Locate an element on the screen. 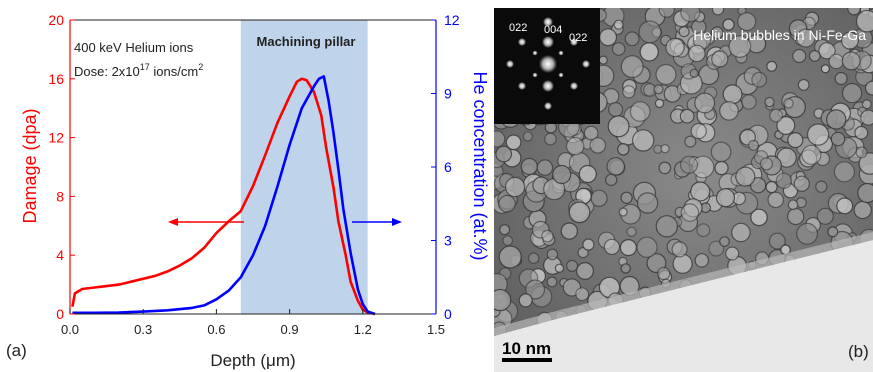 Image resolution: width=873 pixels, height=372 pixels. arrow-left-head is located at coordinates (173, 222).